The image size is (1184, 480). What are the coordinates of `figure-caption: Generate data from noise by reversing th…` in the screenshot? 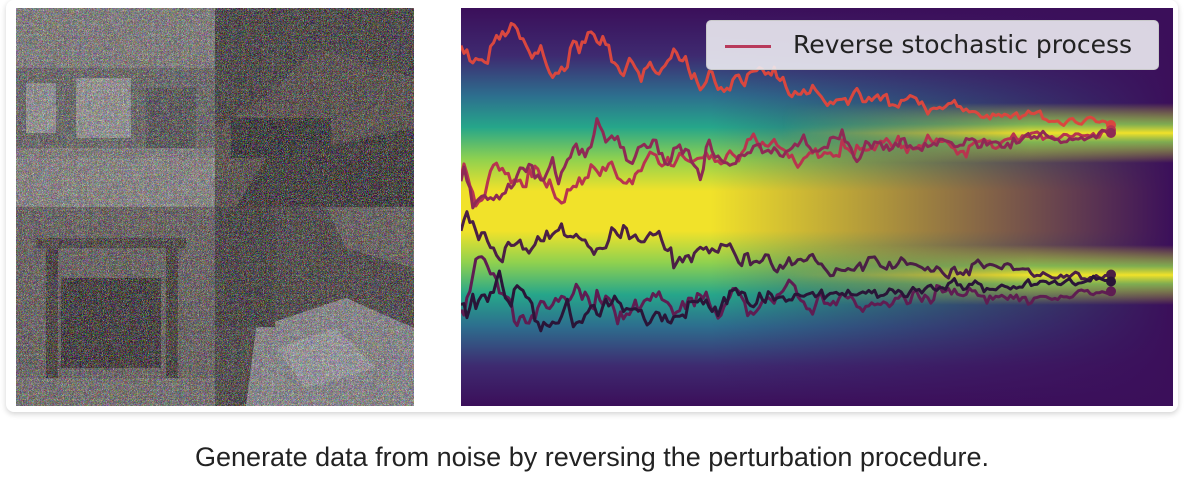 It's located at (592, 457).